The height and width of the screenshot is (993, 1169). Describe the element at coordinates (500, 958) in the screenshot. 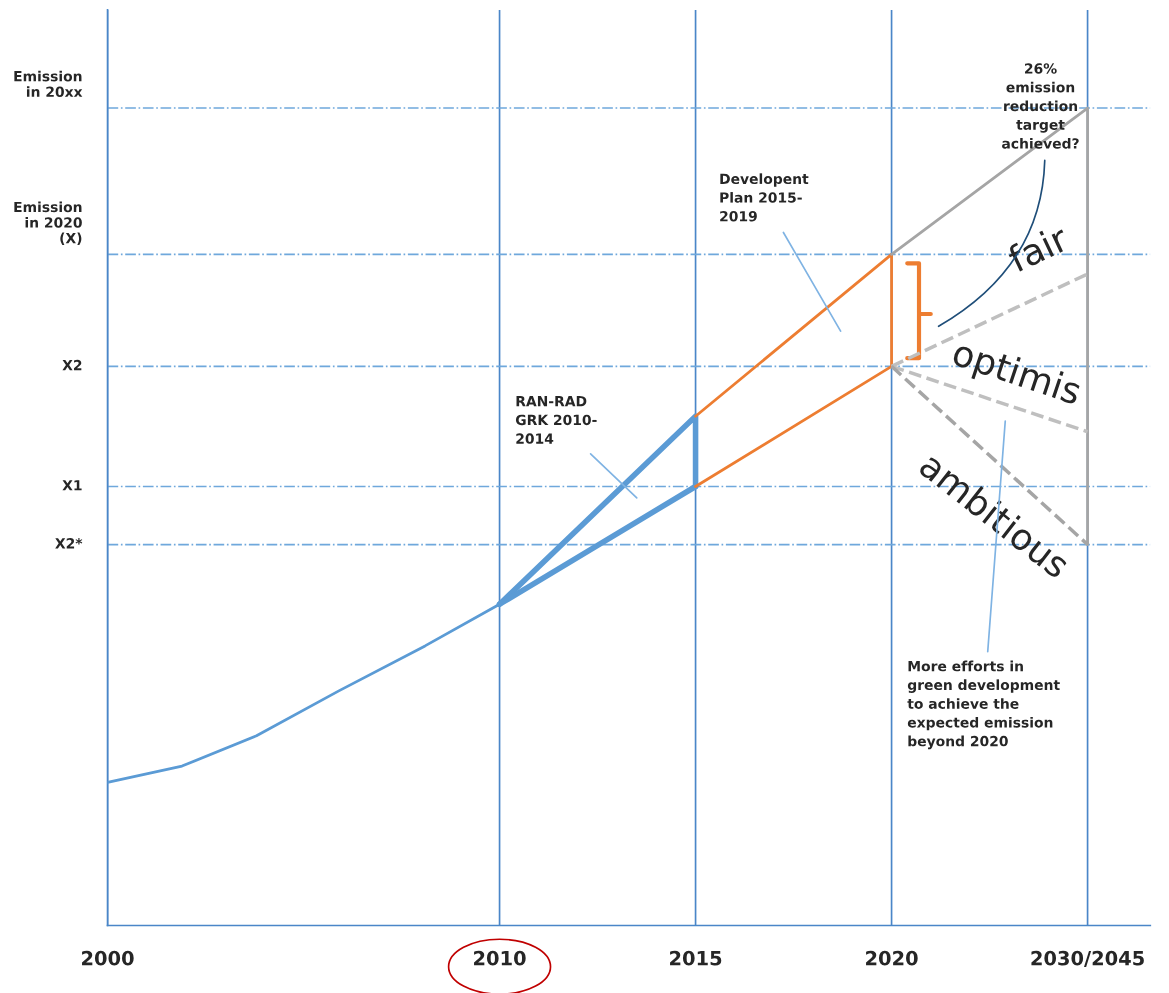

I see `x-tick-label: 2010` at that location.